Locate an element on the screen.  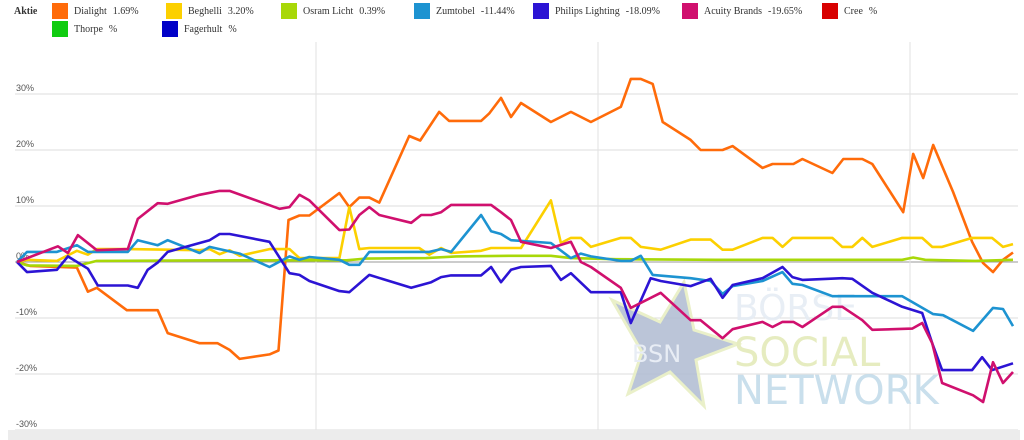
legend-value: -18.09% is located at coordinates (642, 11).